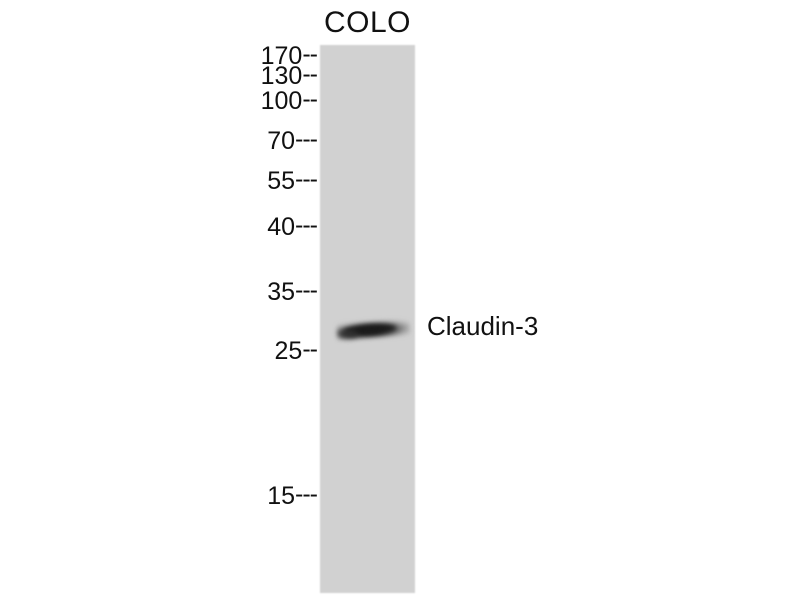  I want to click on marker-kda-25: 25, so click(288, 351).